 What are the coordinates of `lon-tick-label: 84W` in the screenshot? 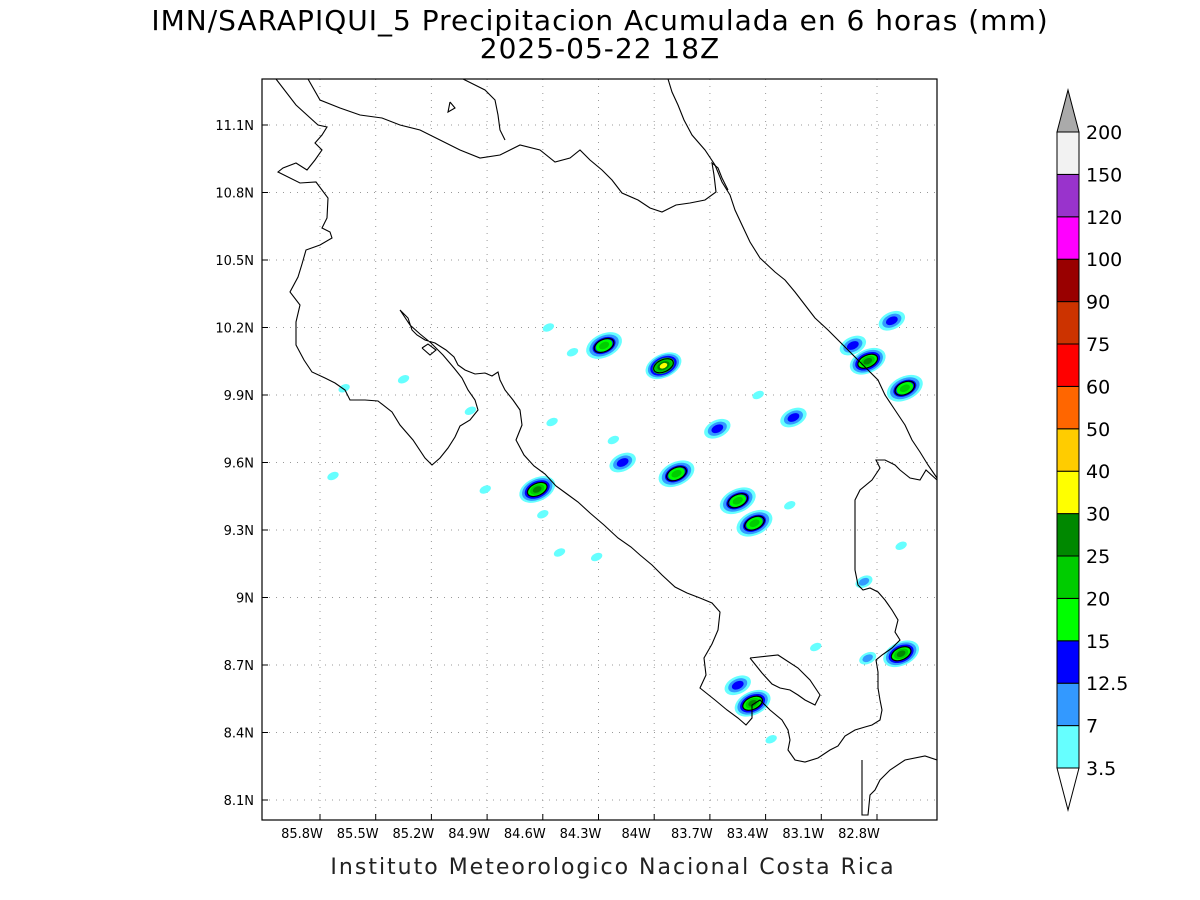 It's located at (636, 834).